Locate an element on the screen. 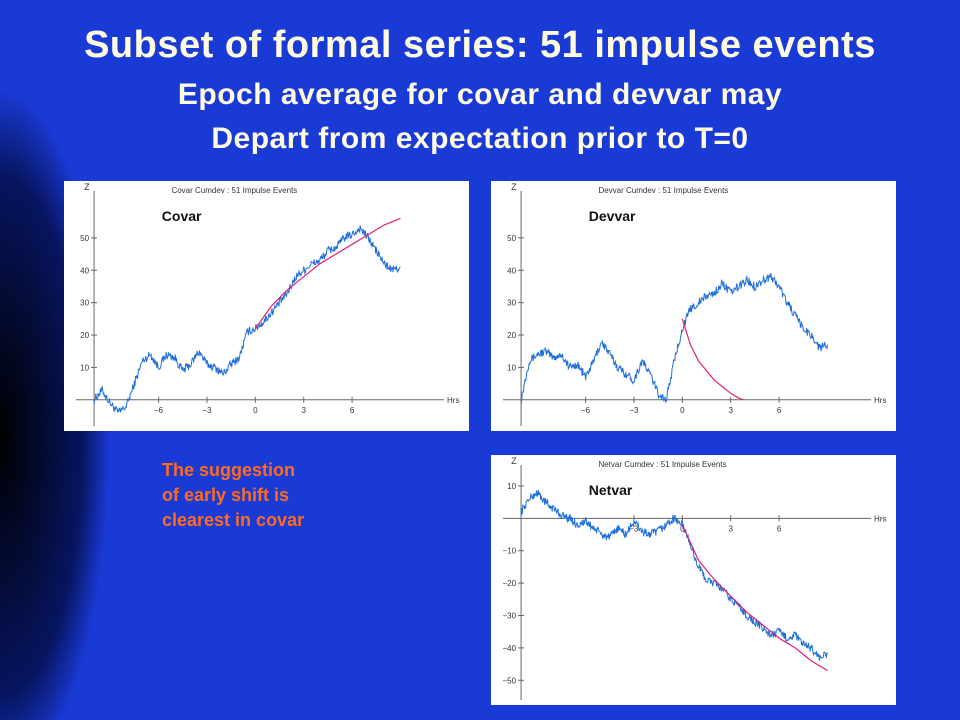 Image resolution: width=960 pixels, height=720 pixels. y-tick-label: −50 is located at coordinates (509, 680).